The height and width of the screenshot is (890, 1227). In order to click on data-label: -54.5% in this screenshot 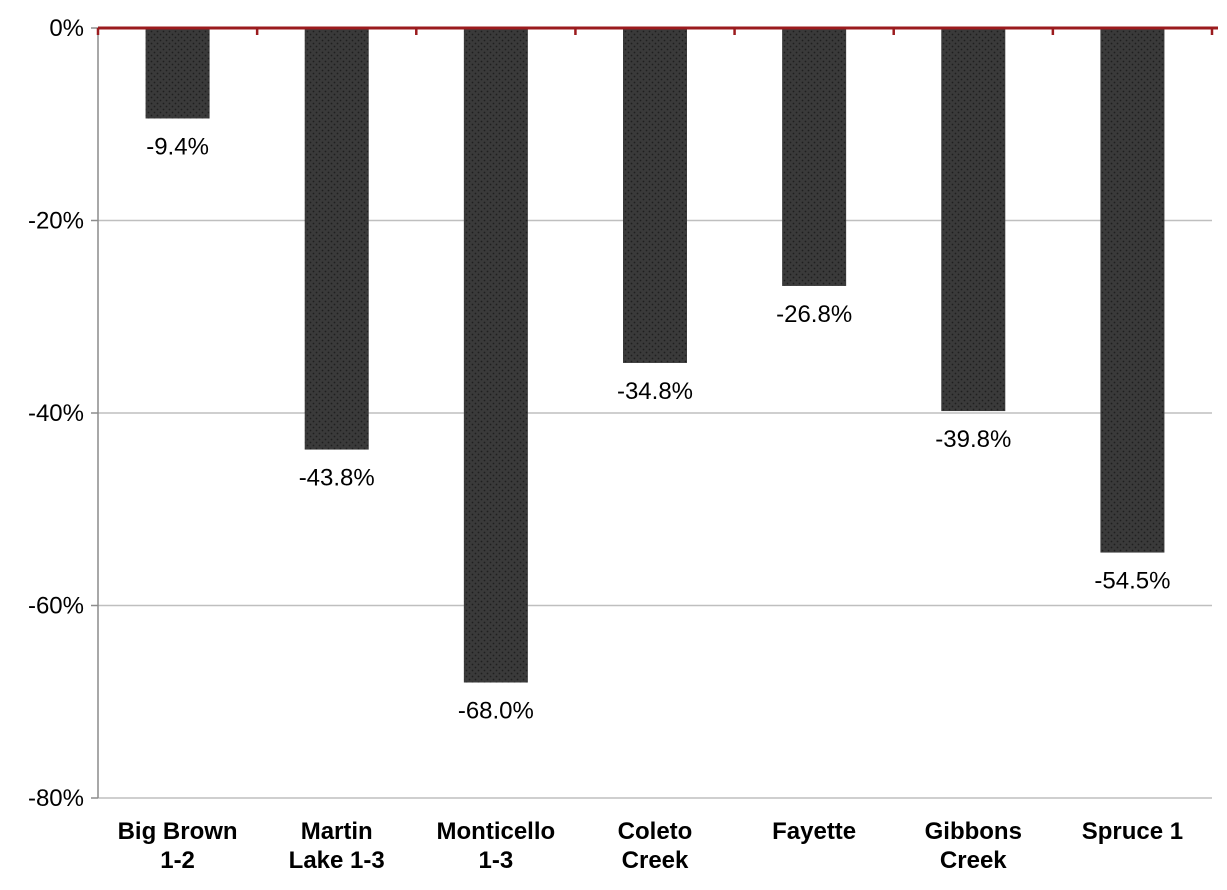, I will do `click(1132, 581)`.